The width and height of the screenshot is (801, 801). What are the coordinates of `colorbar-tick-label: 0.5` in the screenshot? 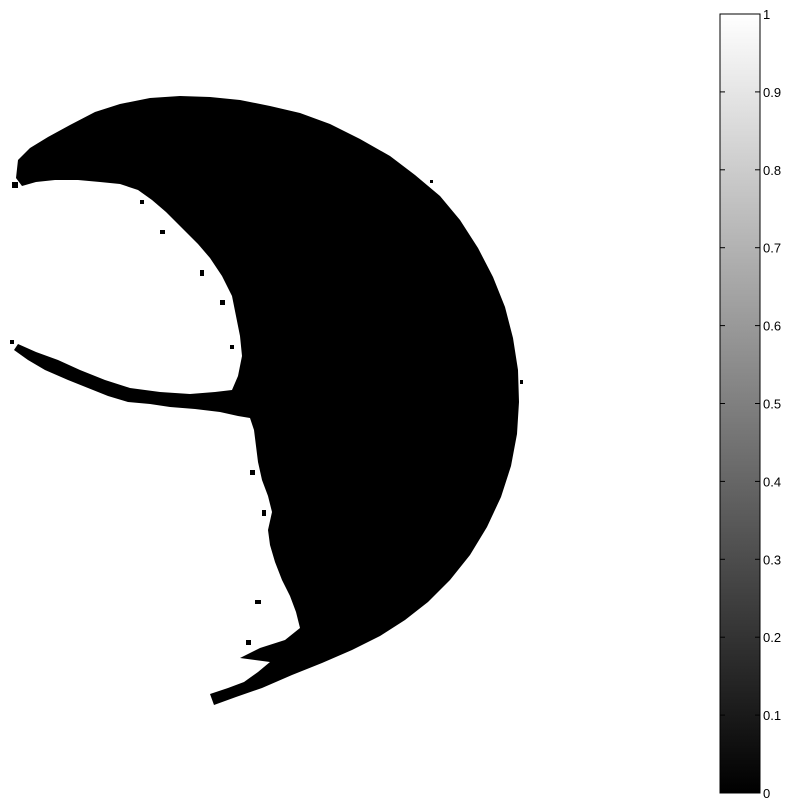 It's located at (772, 404).